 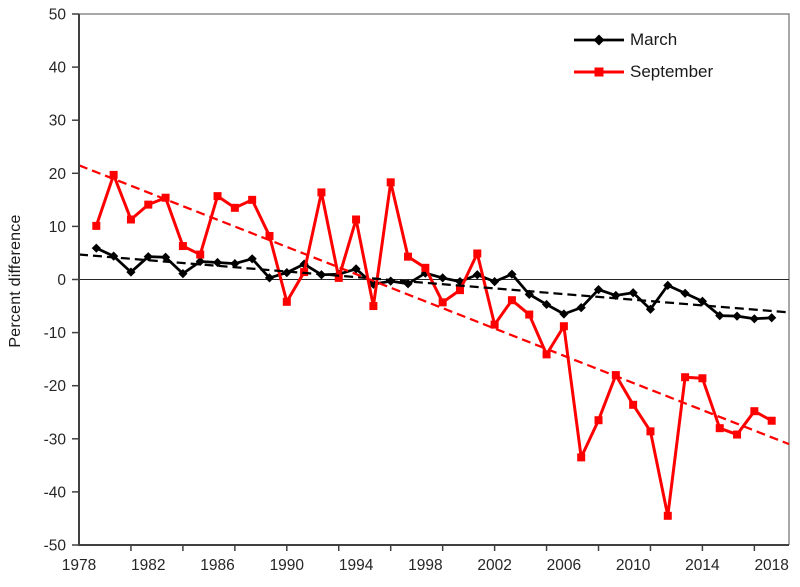 I want to click on marker-march-2014, so click(x=702, y=301).